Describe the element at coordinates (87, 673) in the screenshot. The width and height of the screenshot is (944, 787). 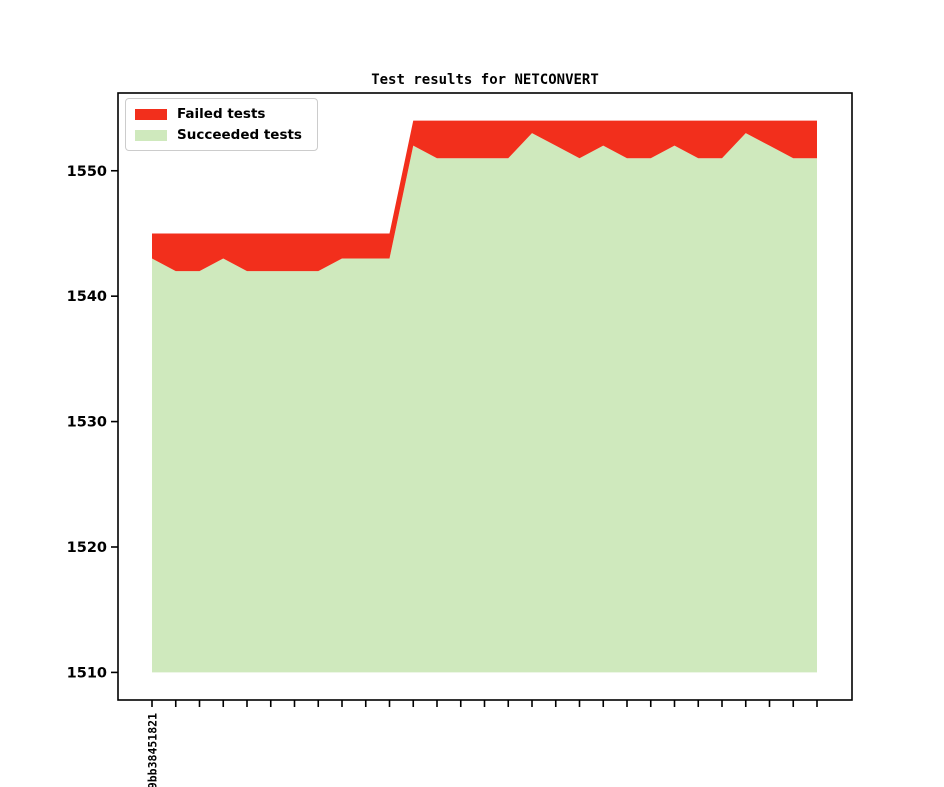
I see `y-tick-label: 1510` at that location.